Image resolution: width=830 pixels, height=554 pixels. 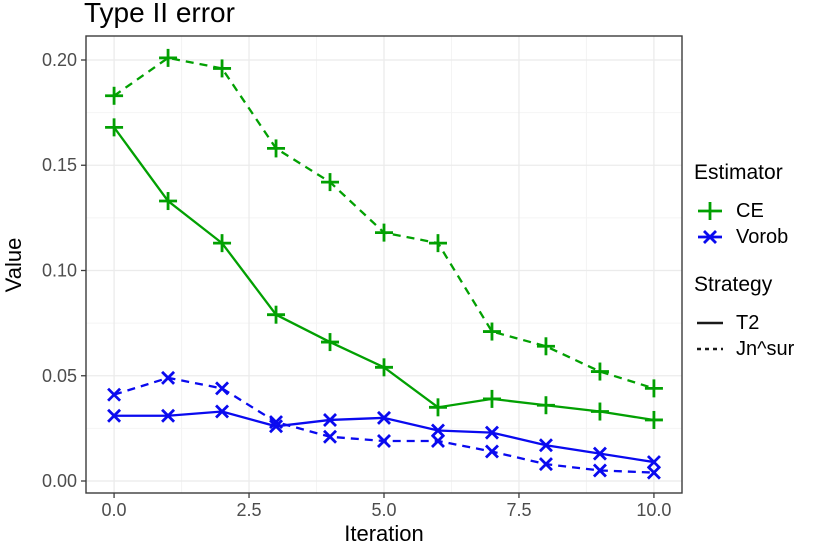 What do you see at coordinates (59, 270) in the screenshot?
I see `y-tick-label: 0.10` at bounding box center [59, 270].